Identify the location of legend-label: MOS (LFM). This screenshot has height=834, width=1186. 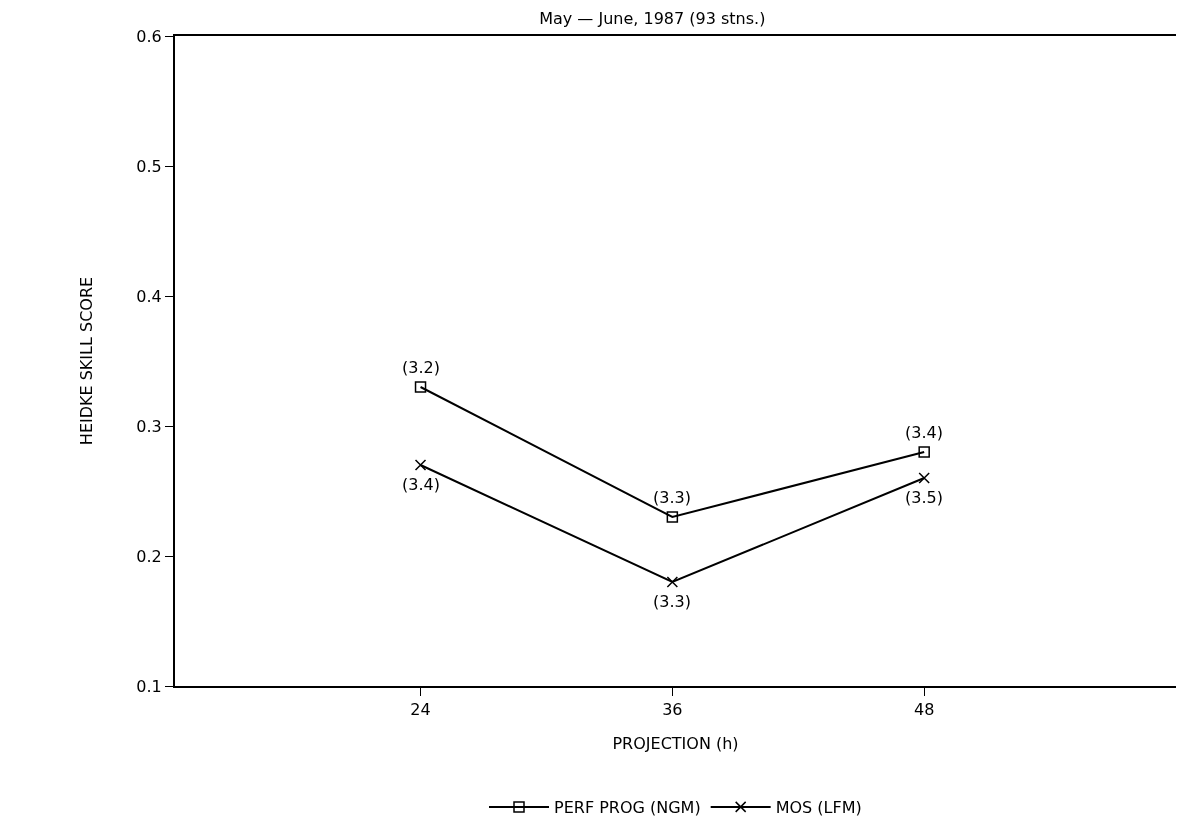
(818, 808).